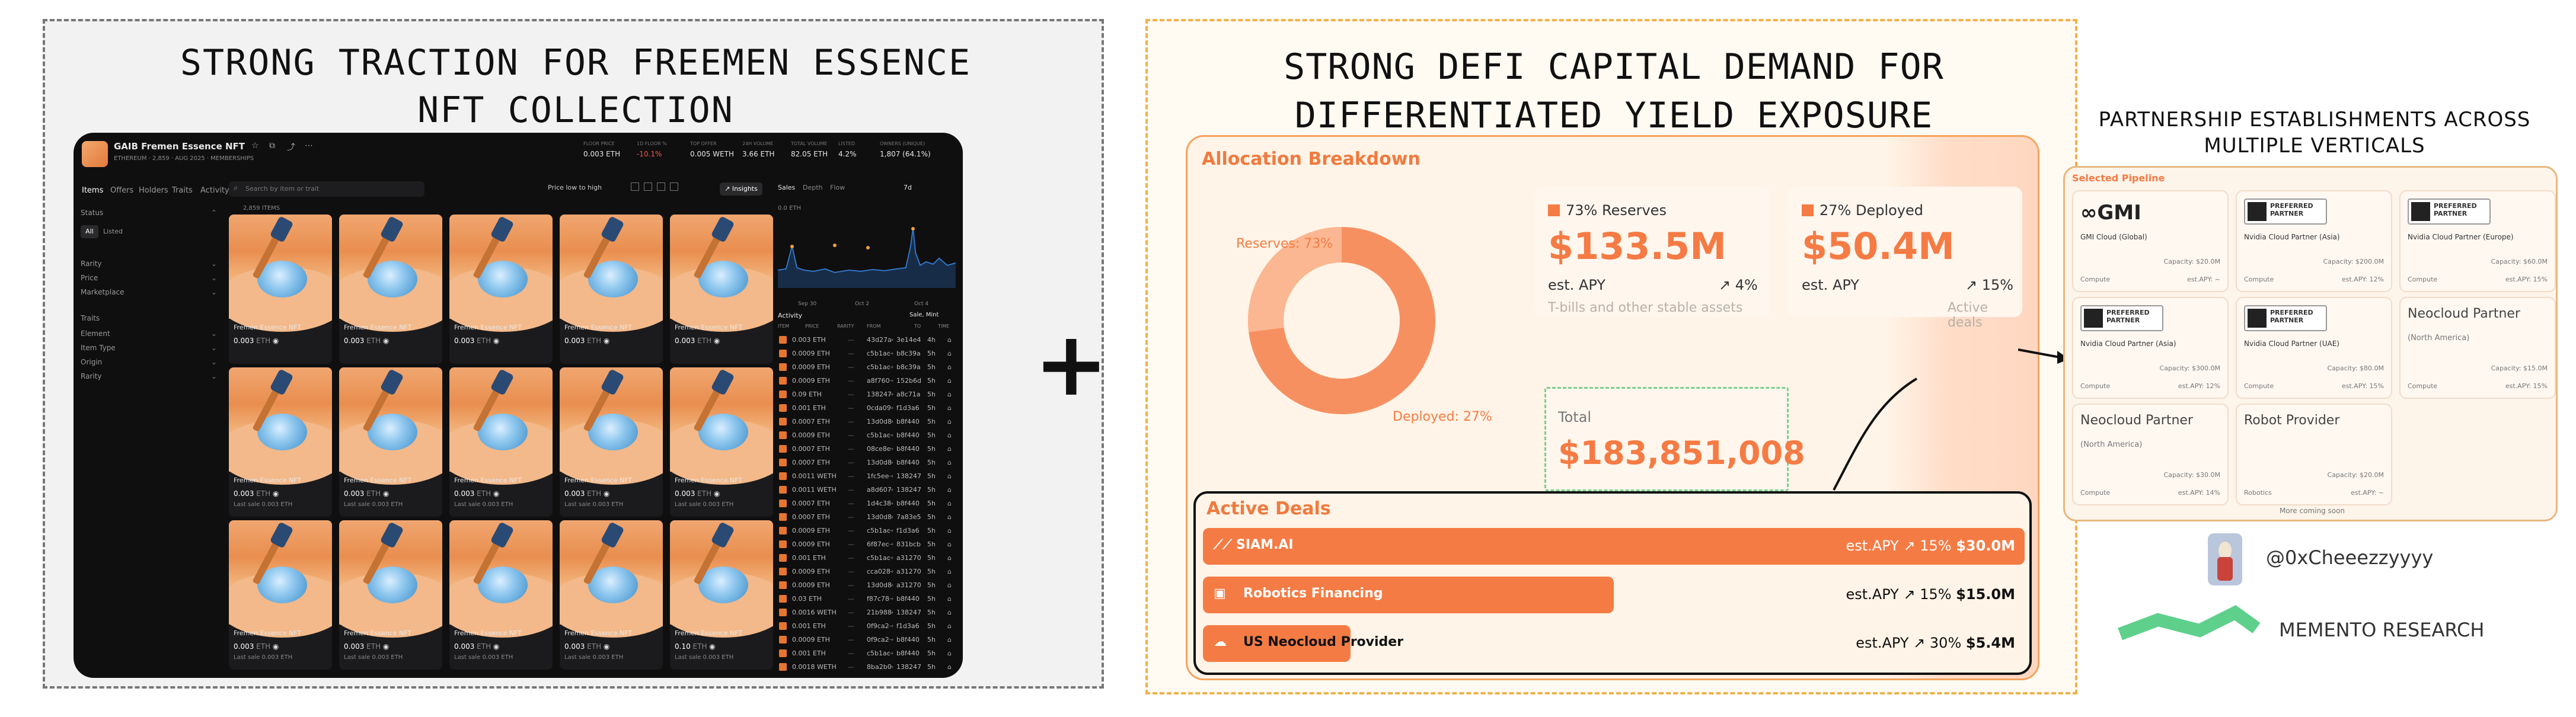 The height and width of the screenshot is (717, 2576). What do you see at coordinates (870, 504) in the screenshot?
I see `activity-row: 0.0007 ETH 1d4c38 b8f440 5h — → ⌂` at bounding box center [870, 504].